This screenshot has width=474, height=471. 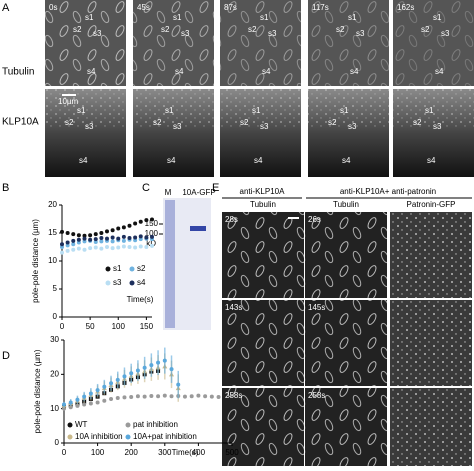 What do you see at coordinates (117, 282) in the screenshot?
I see `legend-label: s3` at bounding box center [117, 282].